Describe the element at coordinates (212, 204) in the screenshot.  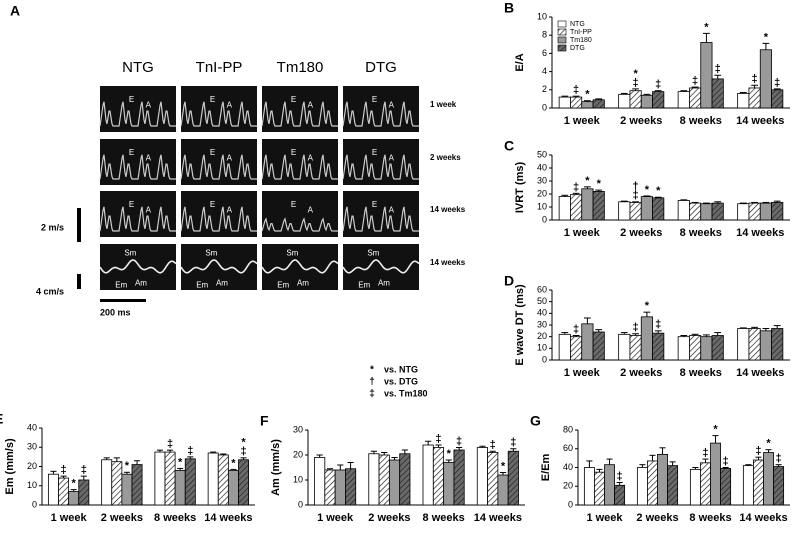
I see `trace-label: E` at that location.